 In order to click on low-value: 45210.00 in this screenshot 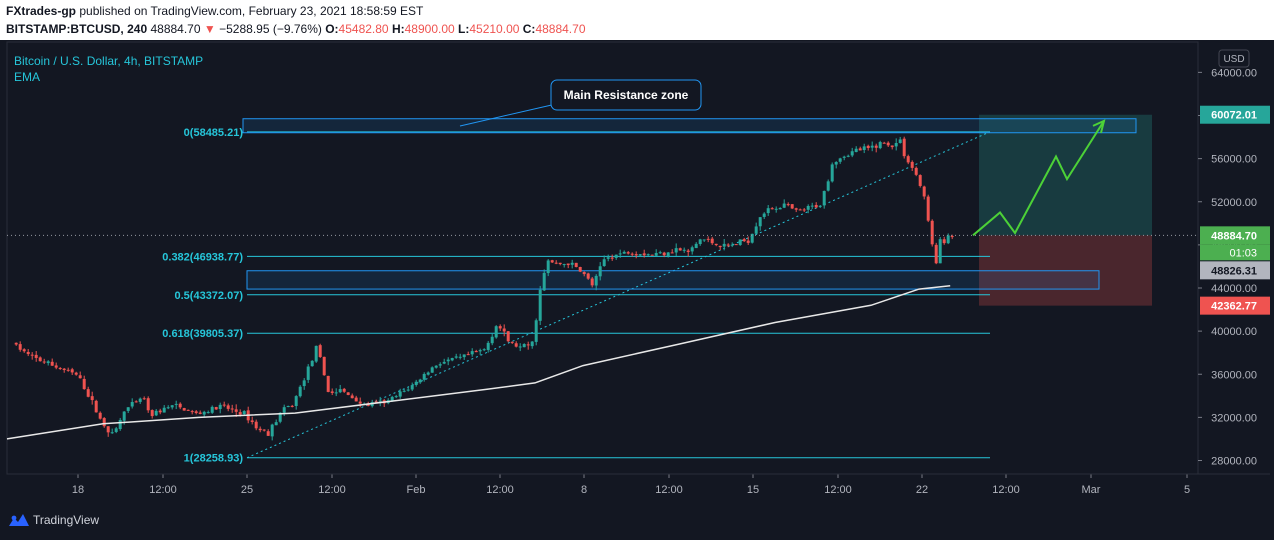, I will do `click(494, 29)`.